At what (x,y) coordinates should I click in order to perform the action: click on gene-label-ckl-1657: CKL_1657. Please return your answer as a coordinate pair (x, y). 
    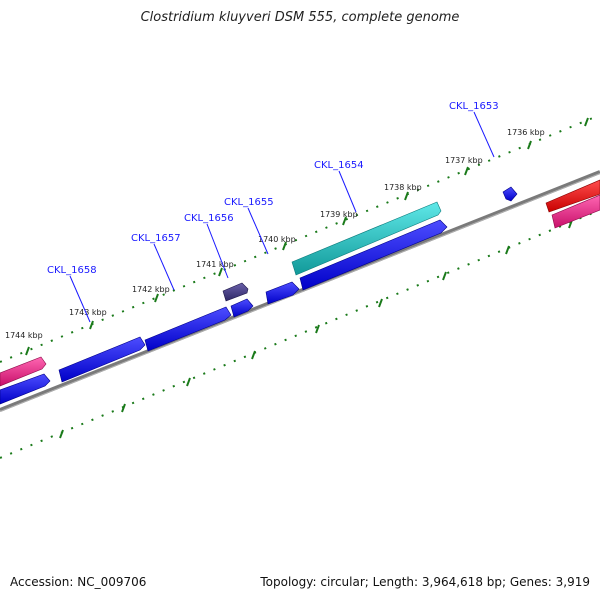
    Looking at the image, I should click on (156, 238).